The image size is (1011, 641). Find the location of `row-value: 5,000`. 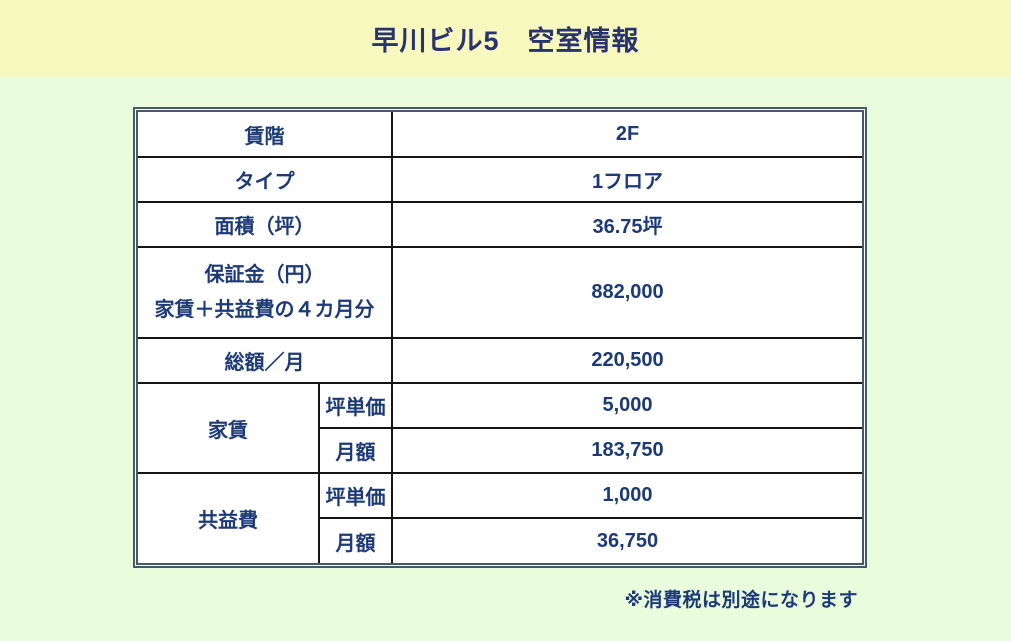

row-value: 5,000 is located at coordinates (626, 405).